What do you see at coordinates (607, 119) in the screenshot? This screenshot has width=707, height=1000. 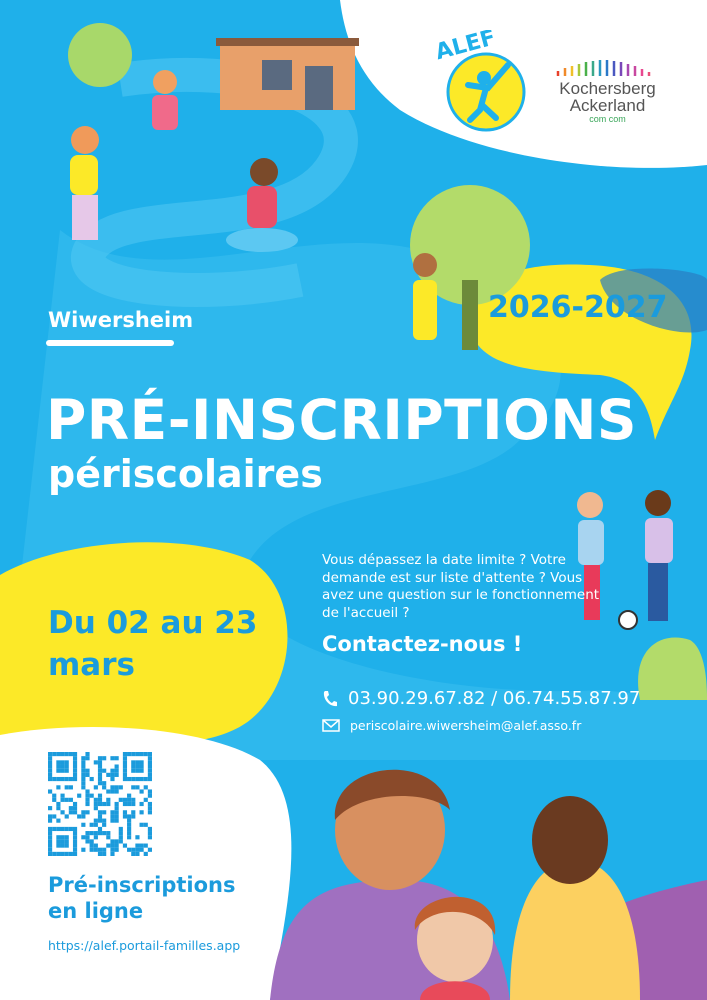 I see `comcom-text: com com` at bounding box center [607, 119].